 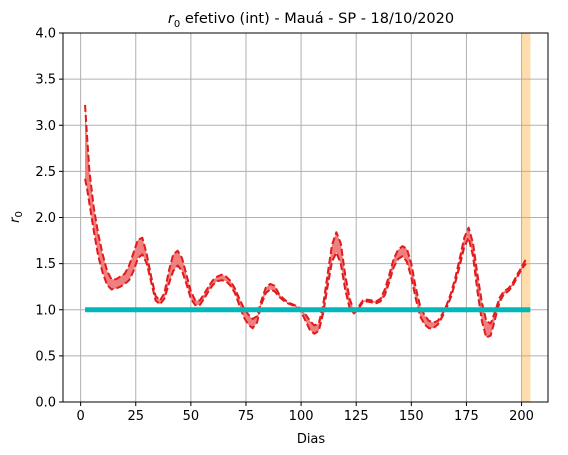 What do you see at coordinates (521, 416) in the screenshot?
I see `x-tick-label: 200` at bounding box center [521, 416].